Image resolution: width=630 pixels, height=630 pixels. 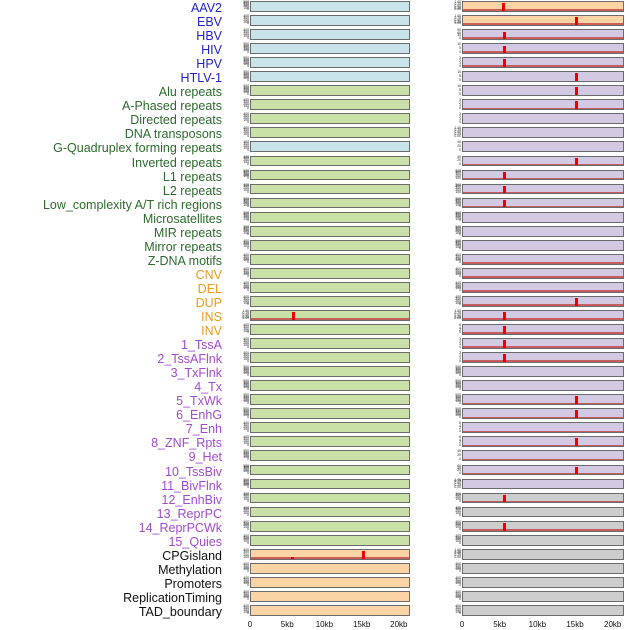 I want to click on track-baseline, so click(x=543, y=473).